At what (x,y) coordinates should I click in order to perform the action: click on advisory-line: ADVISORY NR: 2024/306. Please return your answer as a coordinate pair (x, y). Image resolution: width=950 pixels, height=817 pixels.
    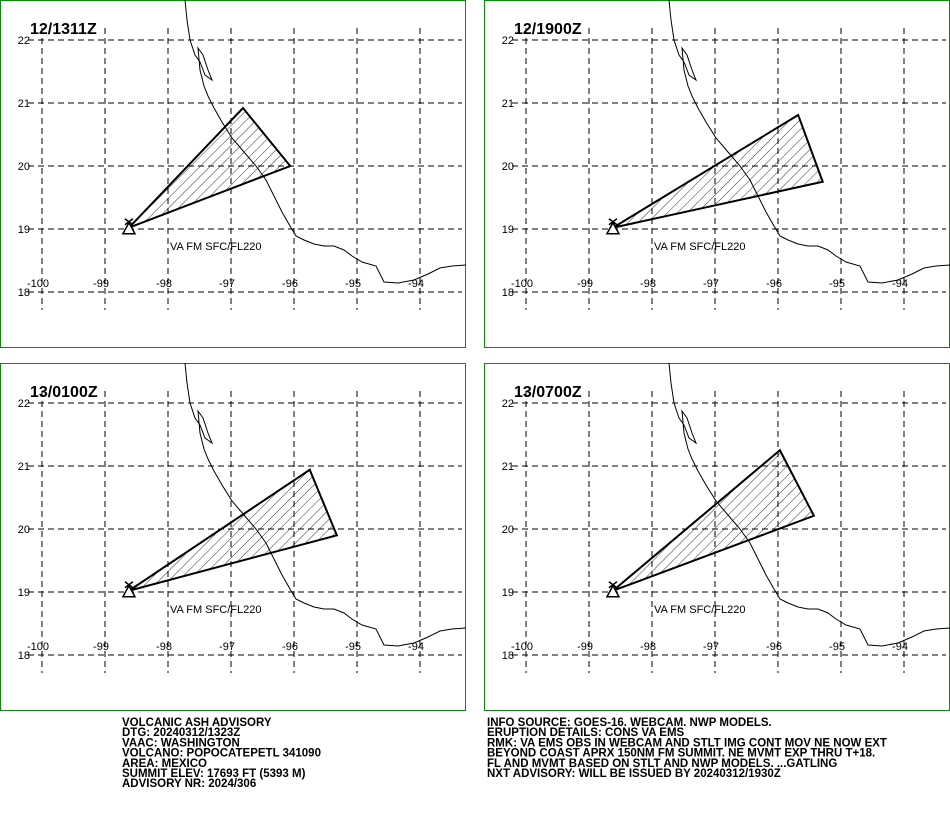
    Looking at the image, I should click on (189, 784).